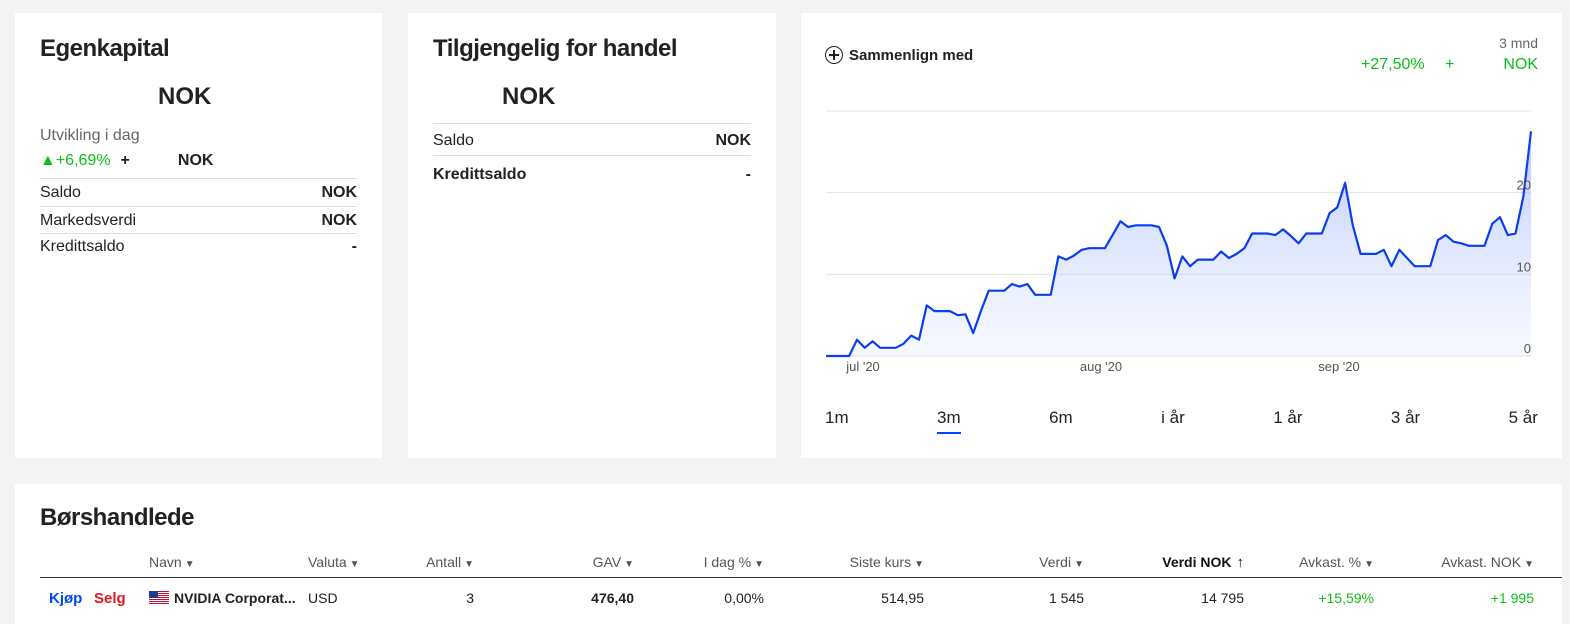 The width and height of the screenshot is (1570, 624). What do you see at coordinates (1288, 417) in the screenshot?
I see `tab-1y: 1 år` at bounding box center [1288, 417].